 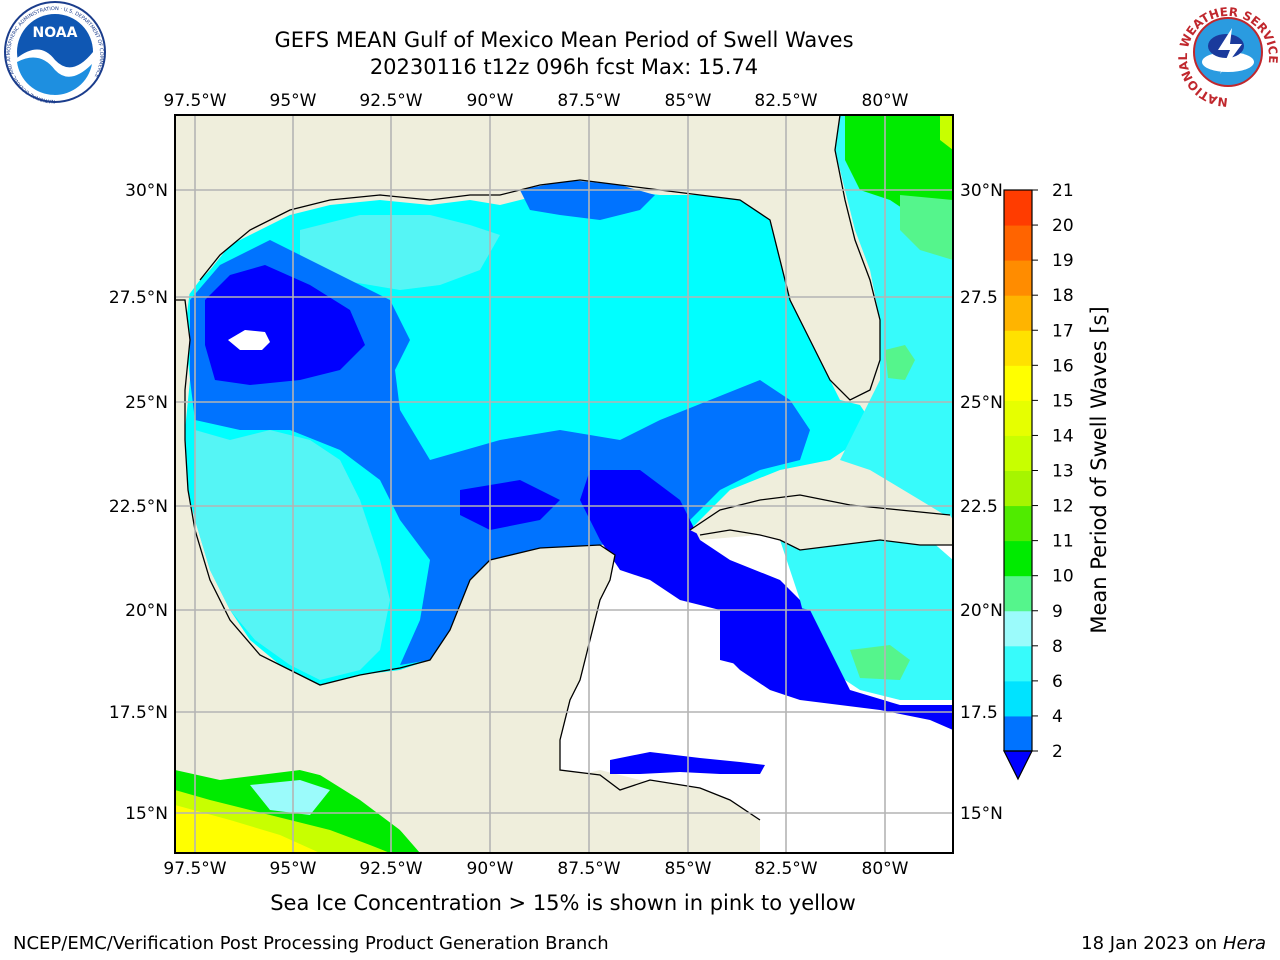 What do you see at coordinates (293, 101) in the screenshot?
I see `lon-label-top: 95°W` at bounding box center [293, 101].